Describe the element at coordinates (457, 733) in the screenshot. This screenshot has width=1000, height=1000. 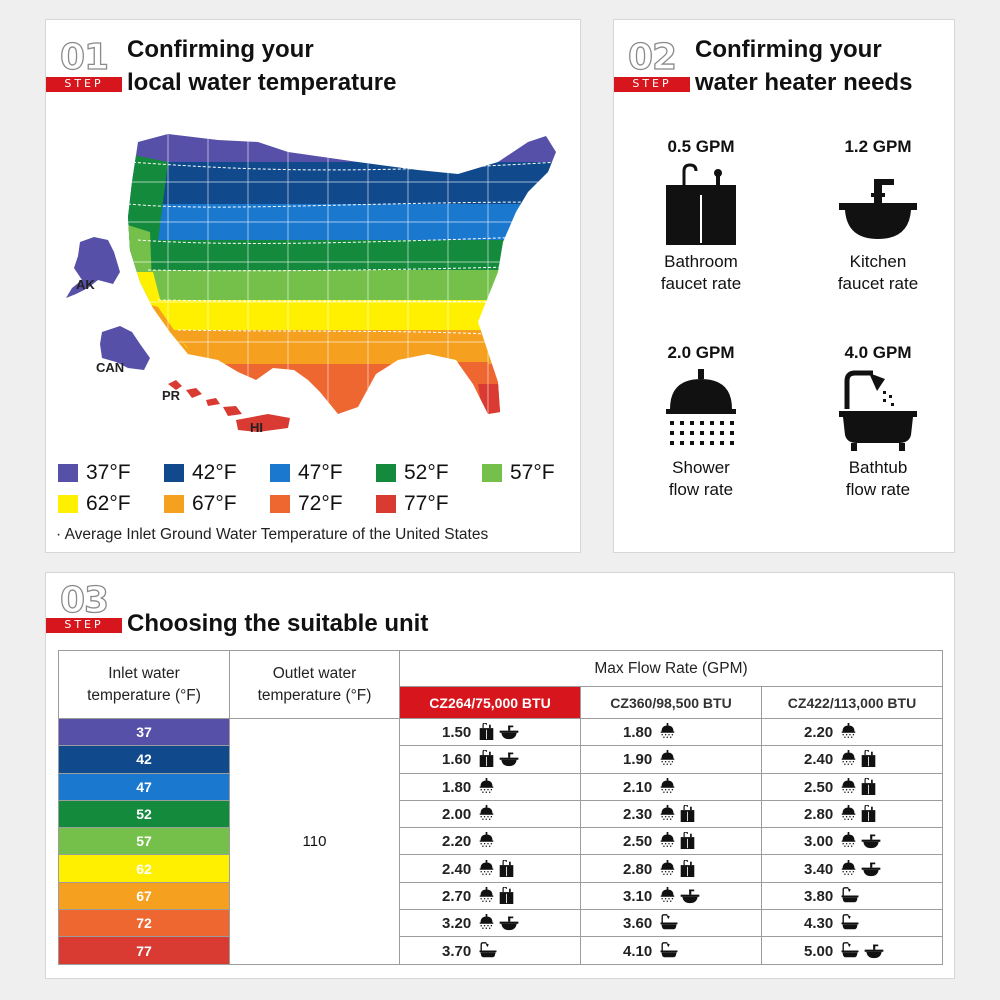
I see `flow-rate-value: 1.50` at that location.